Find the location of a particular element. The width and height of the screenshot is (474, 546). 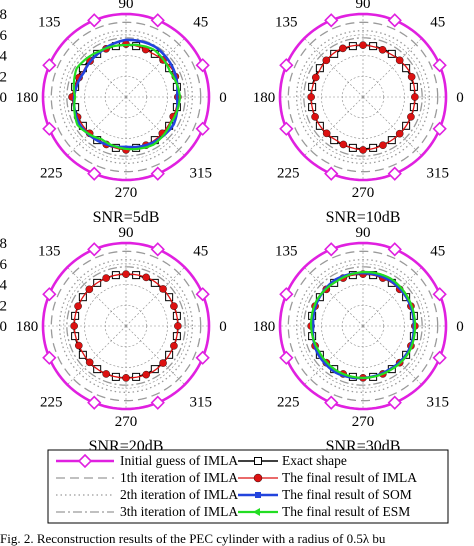

legend-initial-label: Initial guess of IMLA is located at coordinates (179, 460).